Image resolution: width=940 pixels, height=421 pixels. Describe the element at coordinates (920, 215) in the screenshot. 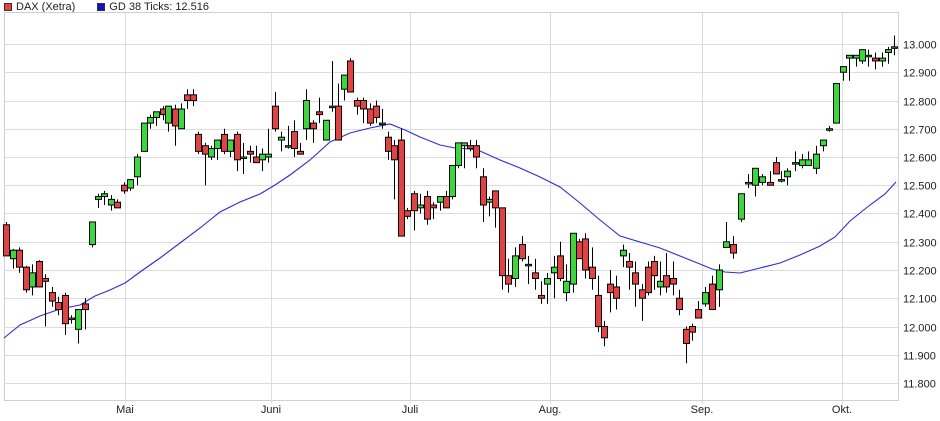

I see `y-tick-label: 12.400` at that location.